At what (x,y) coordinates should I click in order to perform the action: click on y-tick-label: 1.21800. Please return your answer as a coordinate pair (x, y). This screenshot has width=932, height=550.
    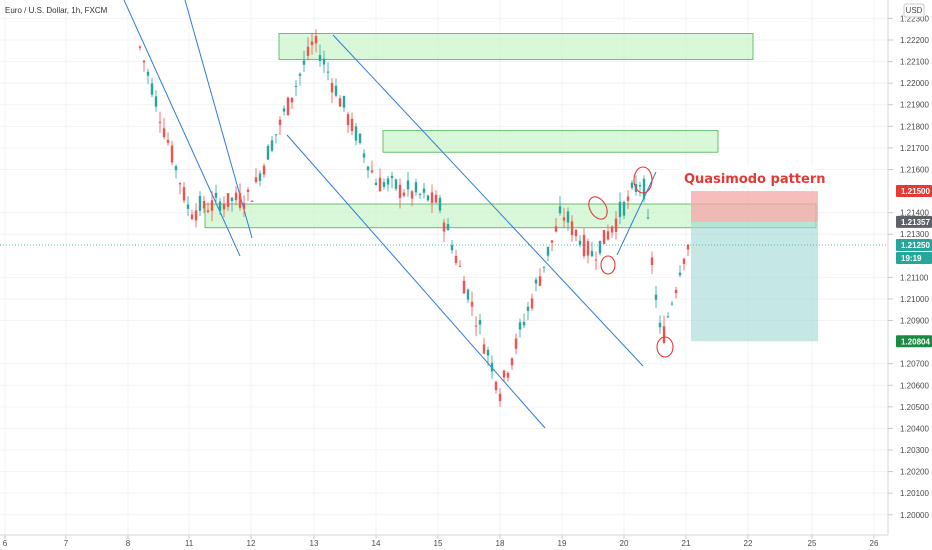
    Looking at the image, I should click on (914, 126).